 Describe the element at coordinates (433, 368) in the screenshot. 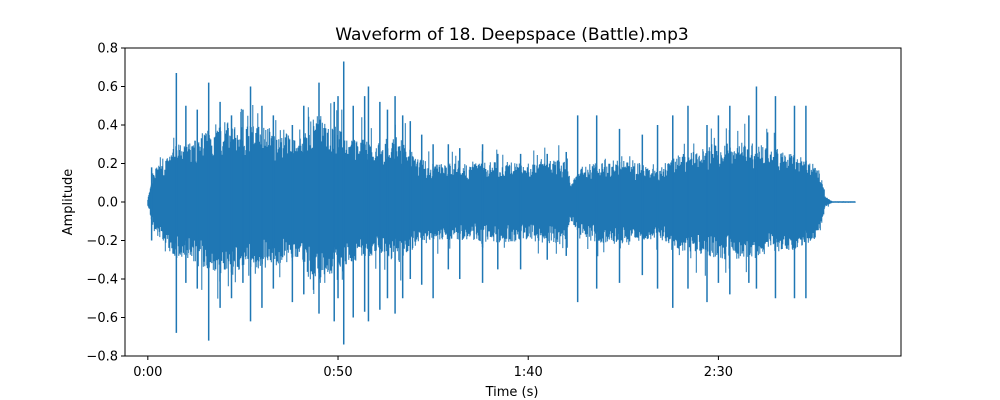

I see `x-axis: 0:00 0:50 1:40 2:30` at that location.